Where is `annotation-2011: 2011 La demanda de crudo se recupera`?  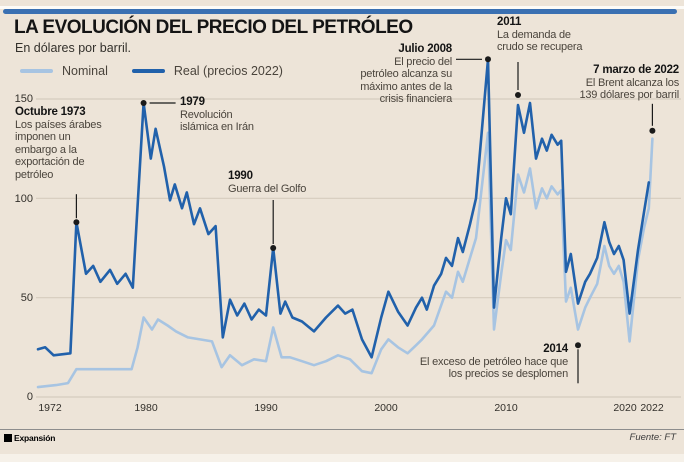 annotation-2011: 2011 La demanda de crudo se recupera is located at coordinates (540, 34).